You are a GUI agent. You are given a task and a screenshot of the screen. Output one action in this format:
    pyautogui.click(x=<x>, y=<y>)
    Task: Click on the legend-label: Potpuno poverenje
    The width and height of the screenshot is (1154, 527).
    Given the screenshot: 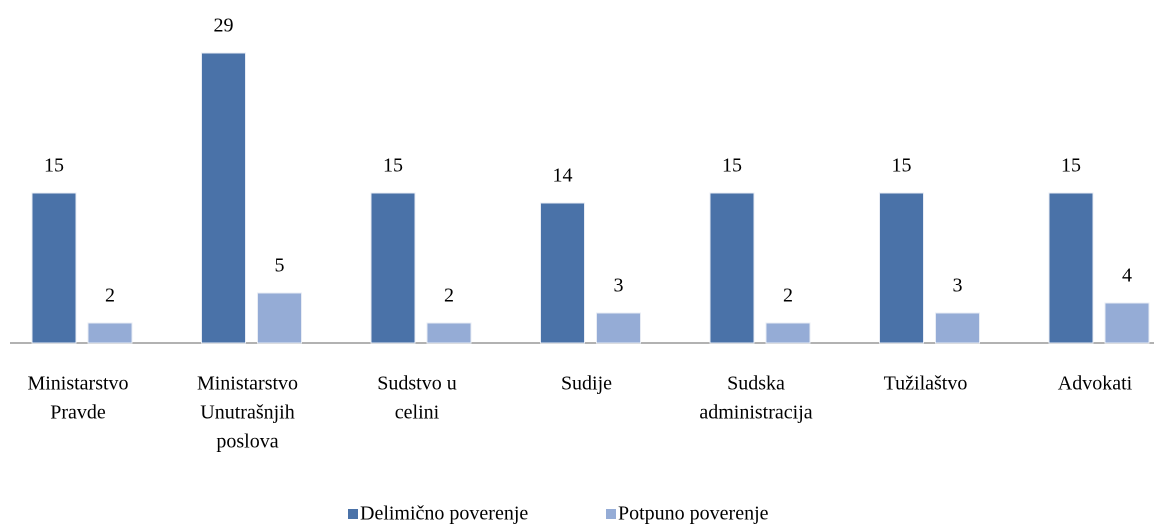 What is the action you would take?
    pyautogui.click(x=693, y=514)
    